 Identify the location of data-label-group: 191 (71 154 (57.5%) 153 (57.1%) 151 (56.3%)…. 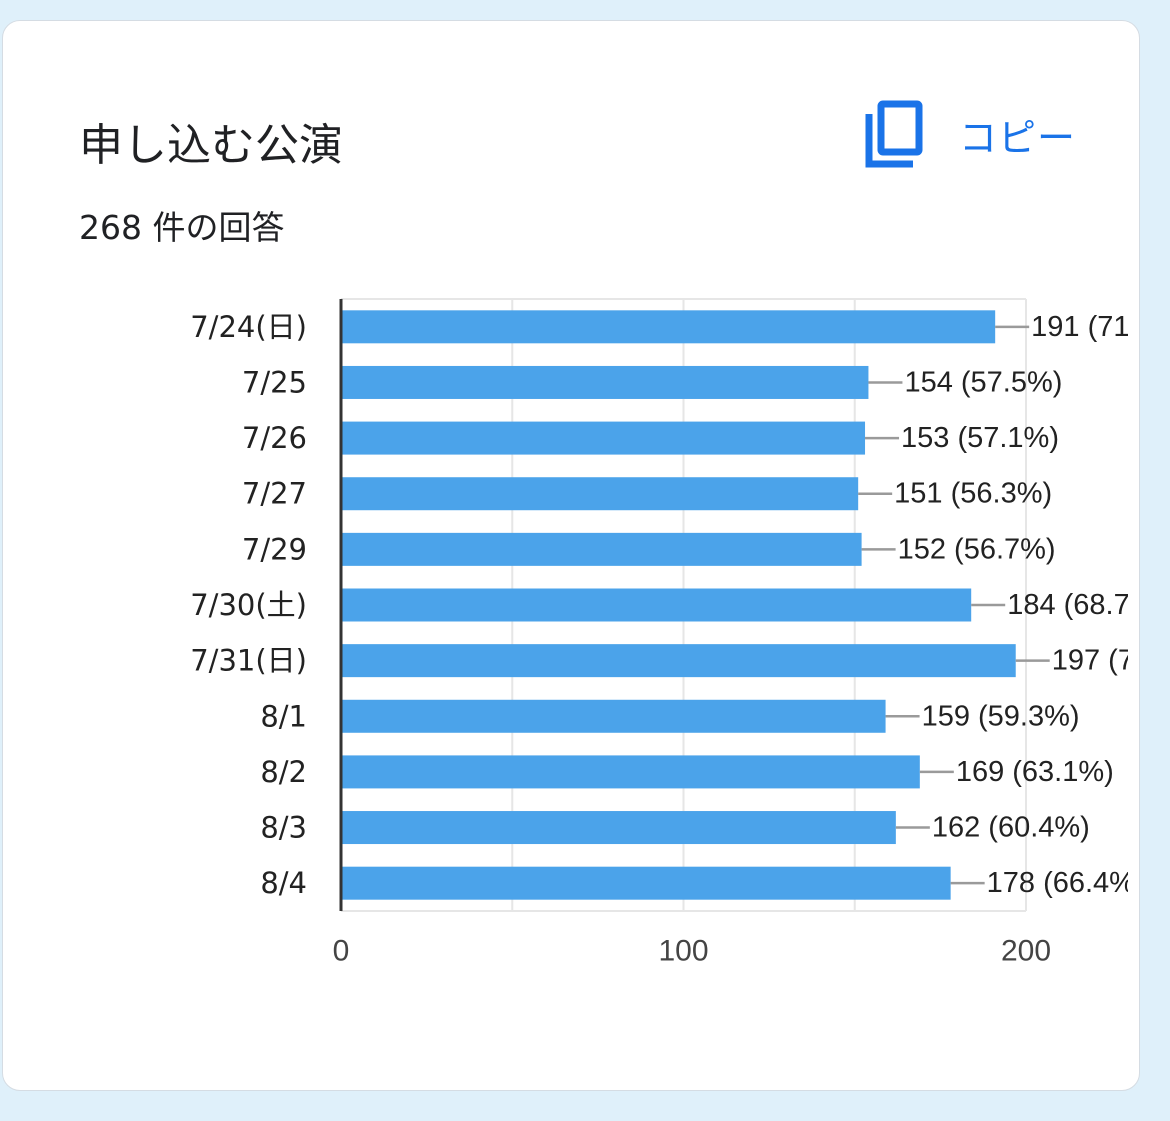
(996, 605).